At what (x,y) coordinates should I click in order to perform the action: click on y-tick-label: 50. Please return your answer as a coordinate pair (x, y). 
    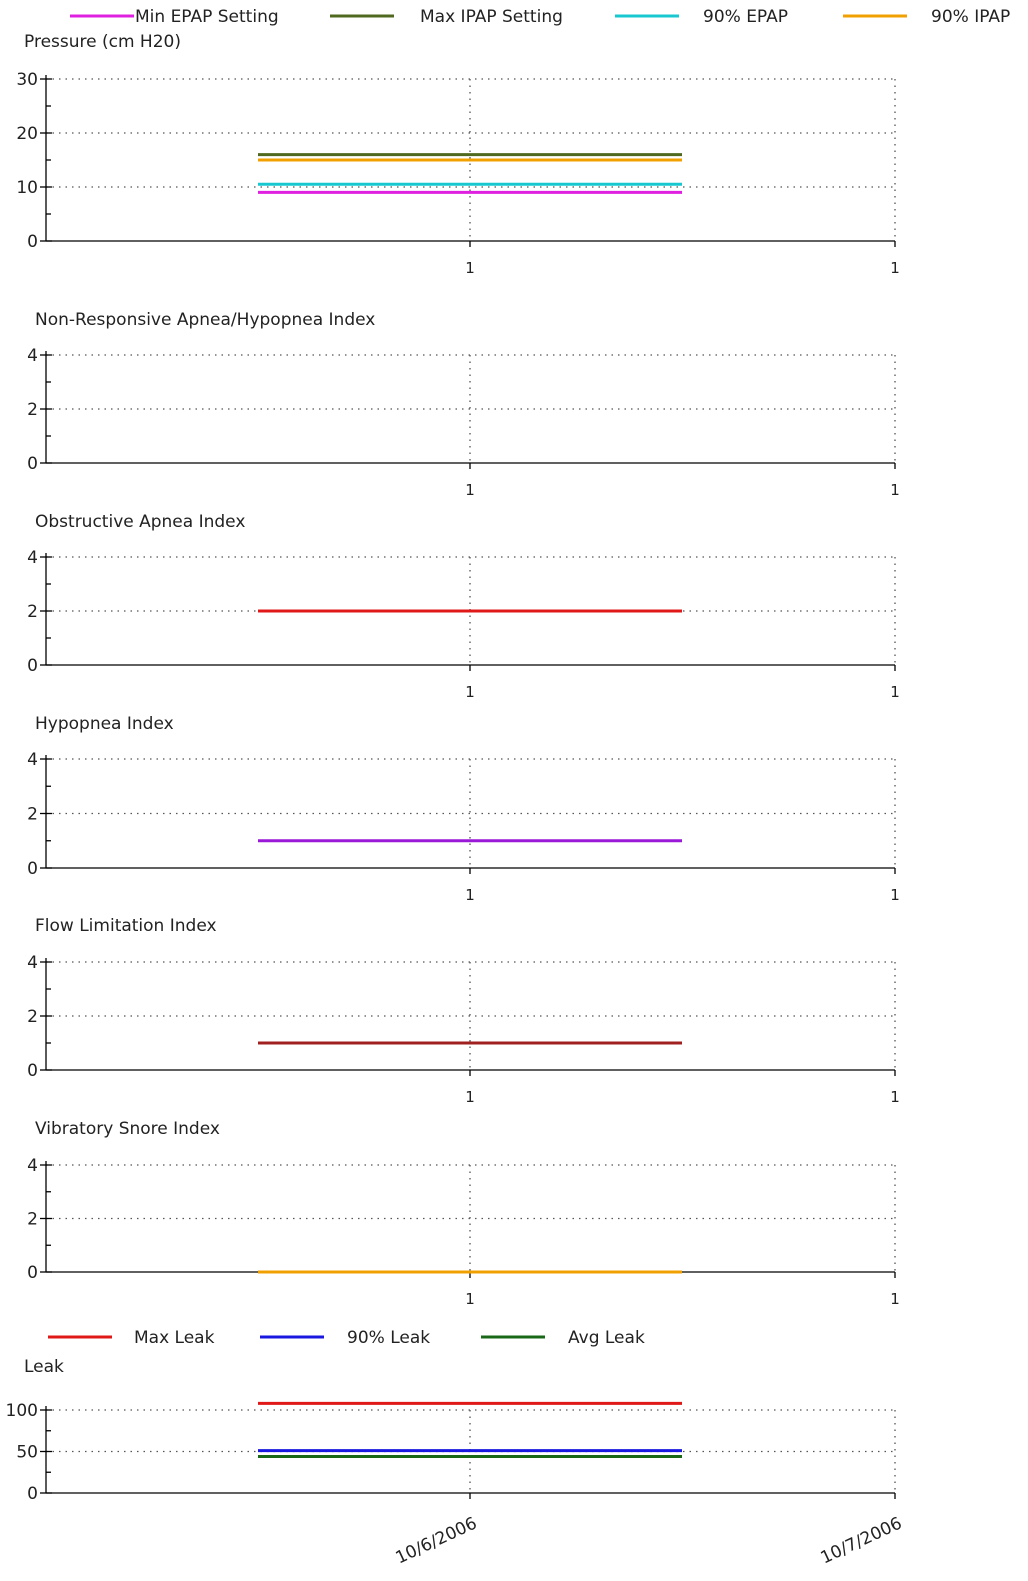
    Looking at the image, I should click on (27, 1453).